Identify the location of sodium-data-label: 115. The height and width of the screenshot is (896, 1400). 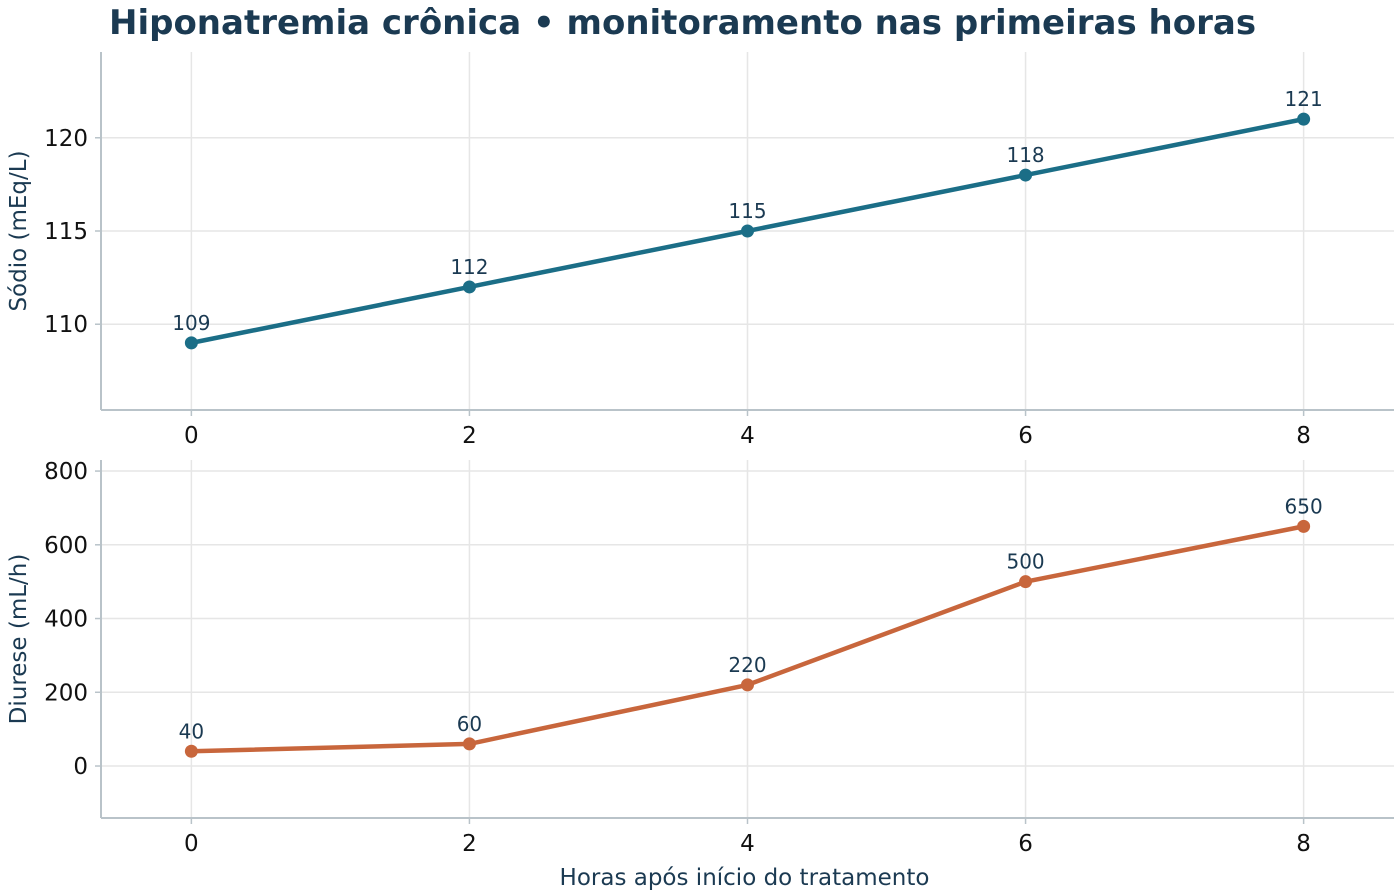
(747, 211).